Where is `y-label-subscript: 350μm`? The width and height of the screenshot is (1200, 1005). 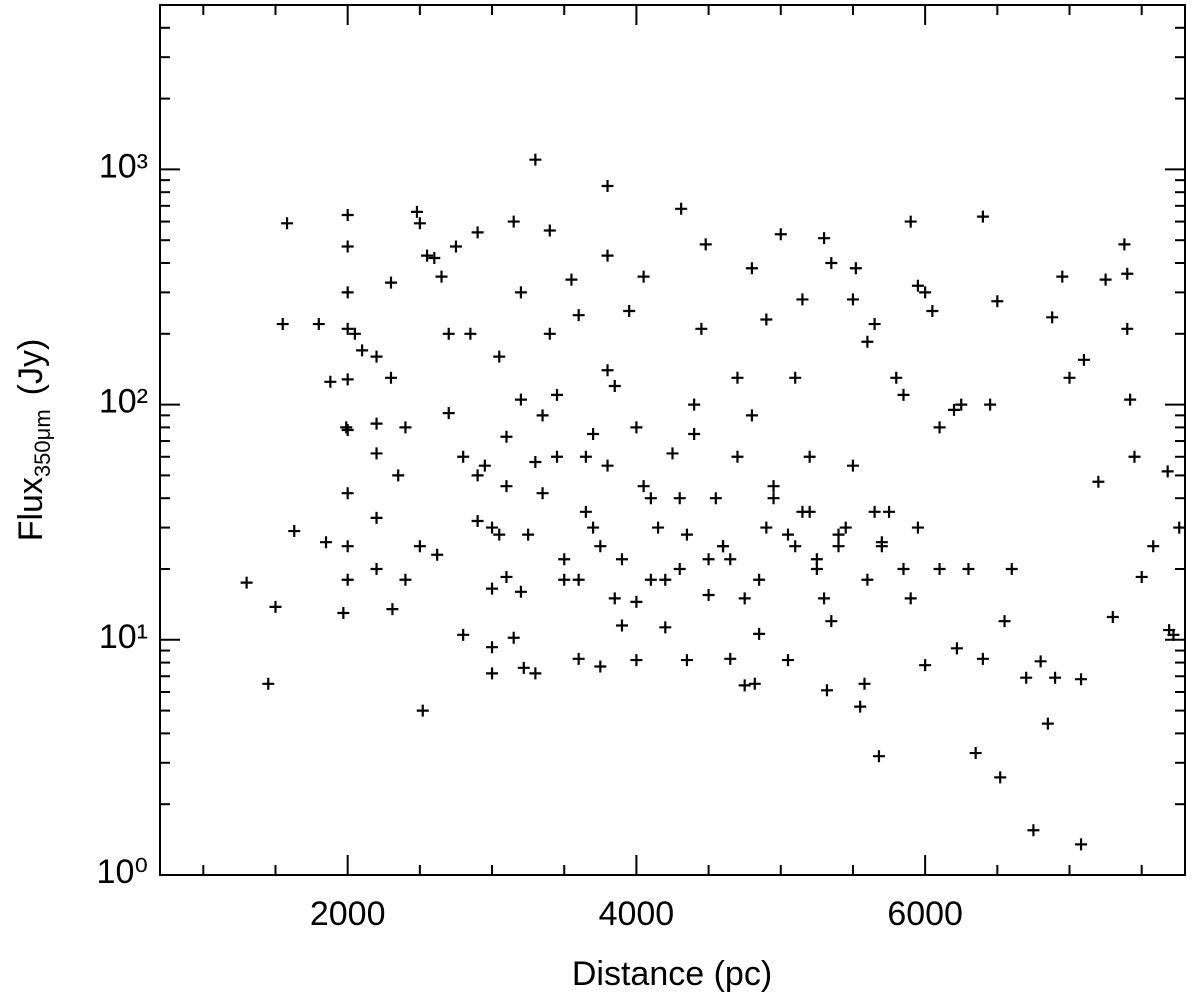 y-label-subscript: 350μm is located at coordinates (42, 443).